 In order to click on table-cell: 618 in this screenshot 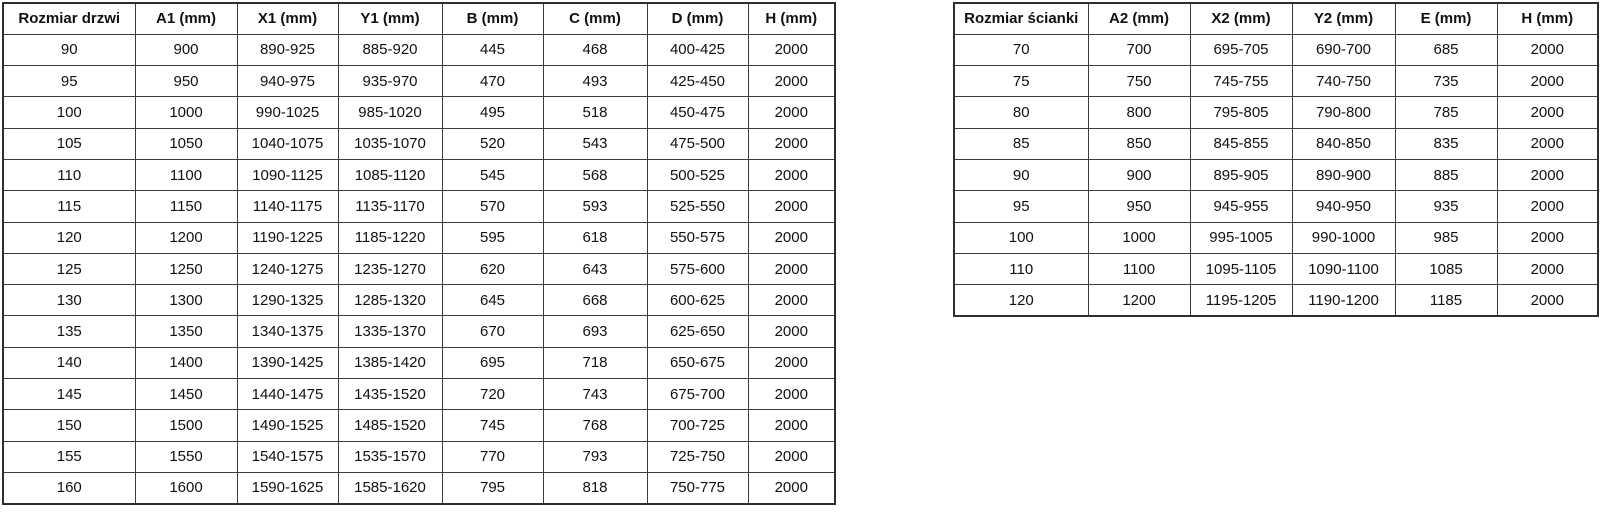, I will do `click(595, 237)`.